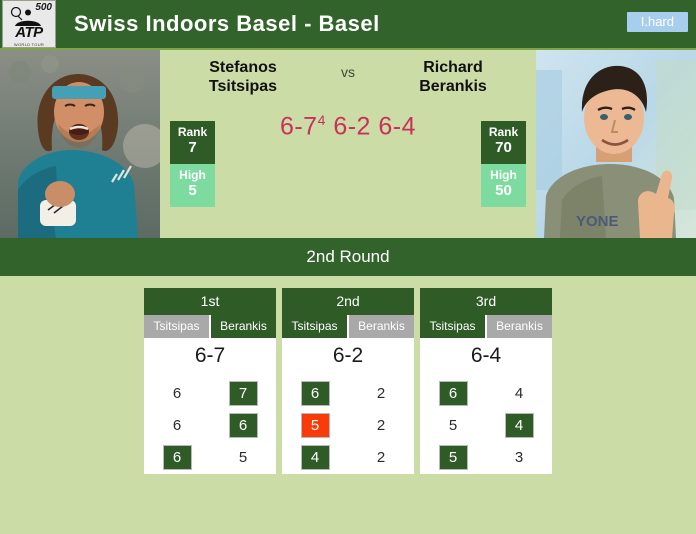 The image size is (696, 534). I want to click on player1-photo, so click(80, 144).